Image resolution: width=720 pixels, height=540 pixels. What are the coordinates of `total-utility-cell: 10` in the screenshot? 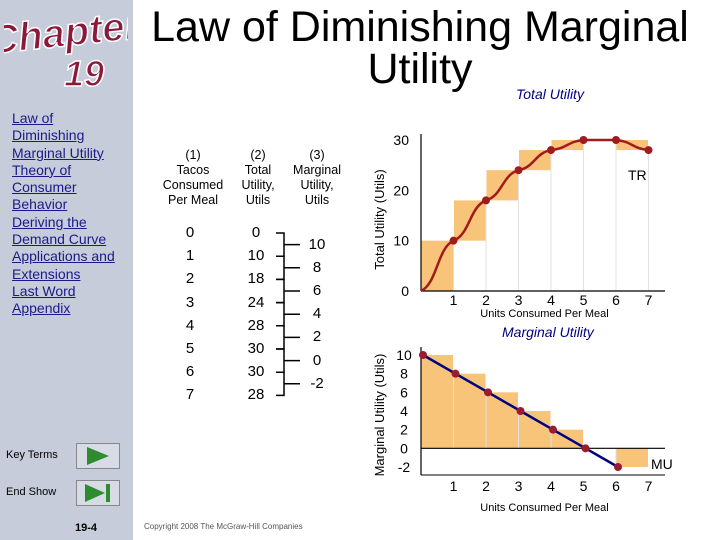 It's located at (256, 256).